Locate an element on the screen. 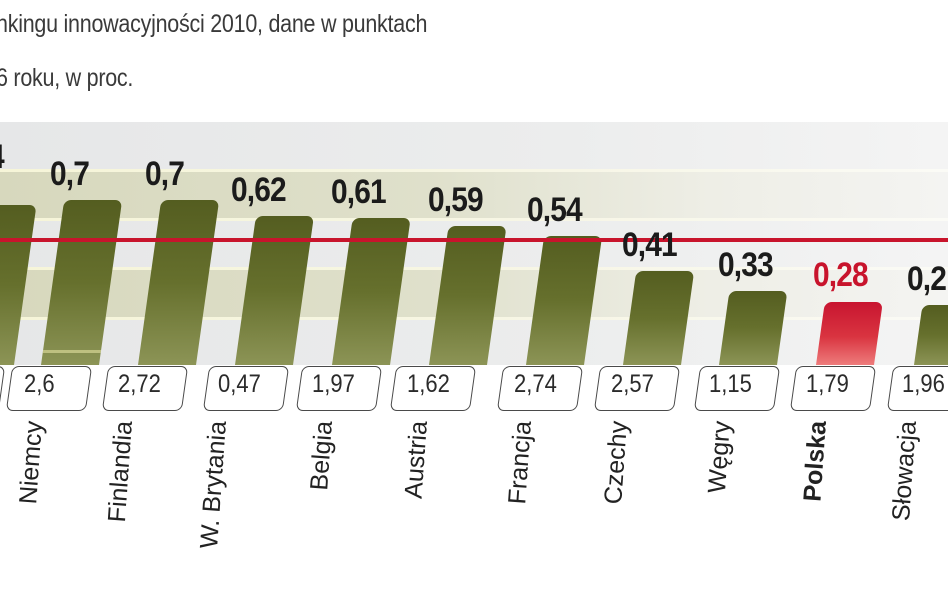  value-label-partial: 4 is located at coordinates (2, 157).